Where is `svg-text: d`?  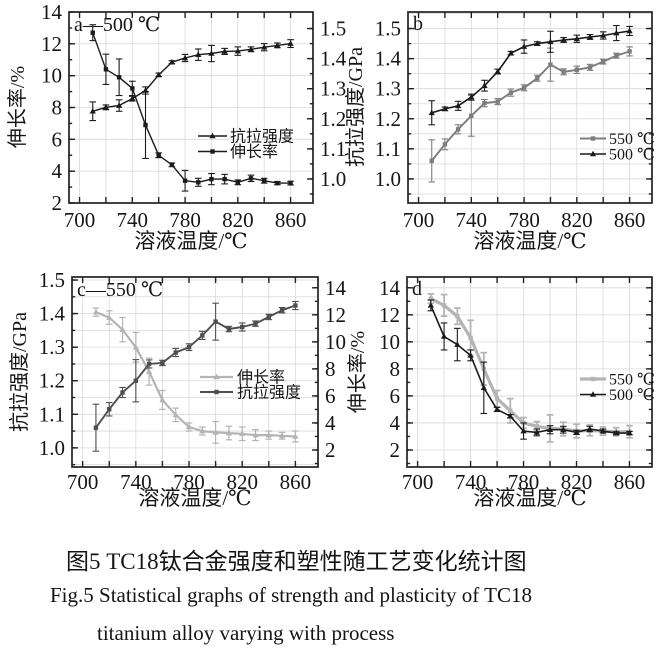 svg-text: d is located at coordinates (417, 289).